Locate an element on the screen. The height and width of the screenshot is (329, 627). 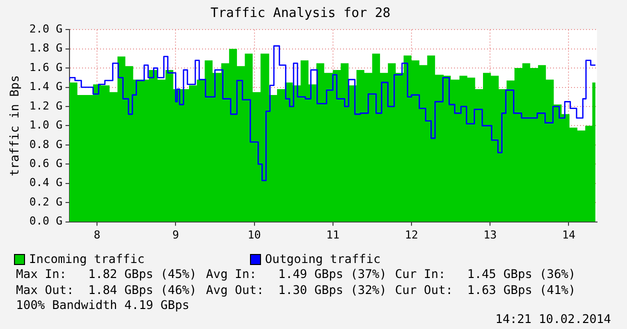
text: Avg In: 1.49 GBps (37%) is located at coordinates (296, 274).